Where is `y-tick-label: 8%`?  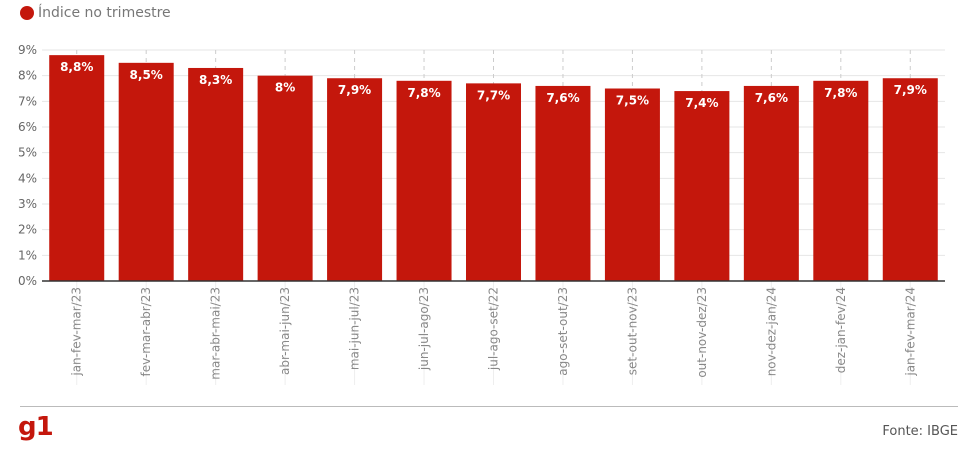
y-tick-label: 8% is located at coordinates (27, 76).